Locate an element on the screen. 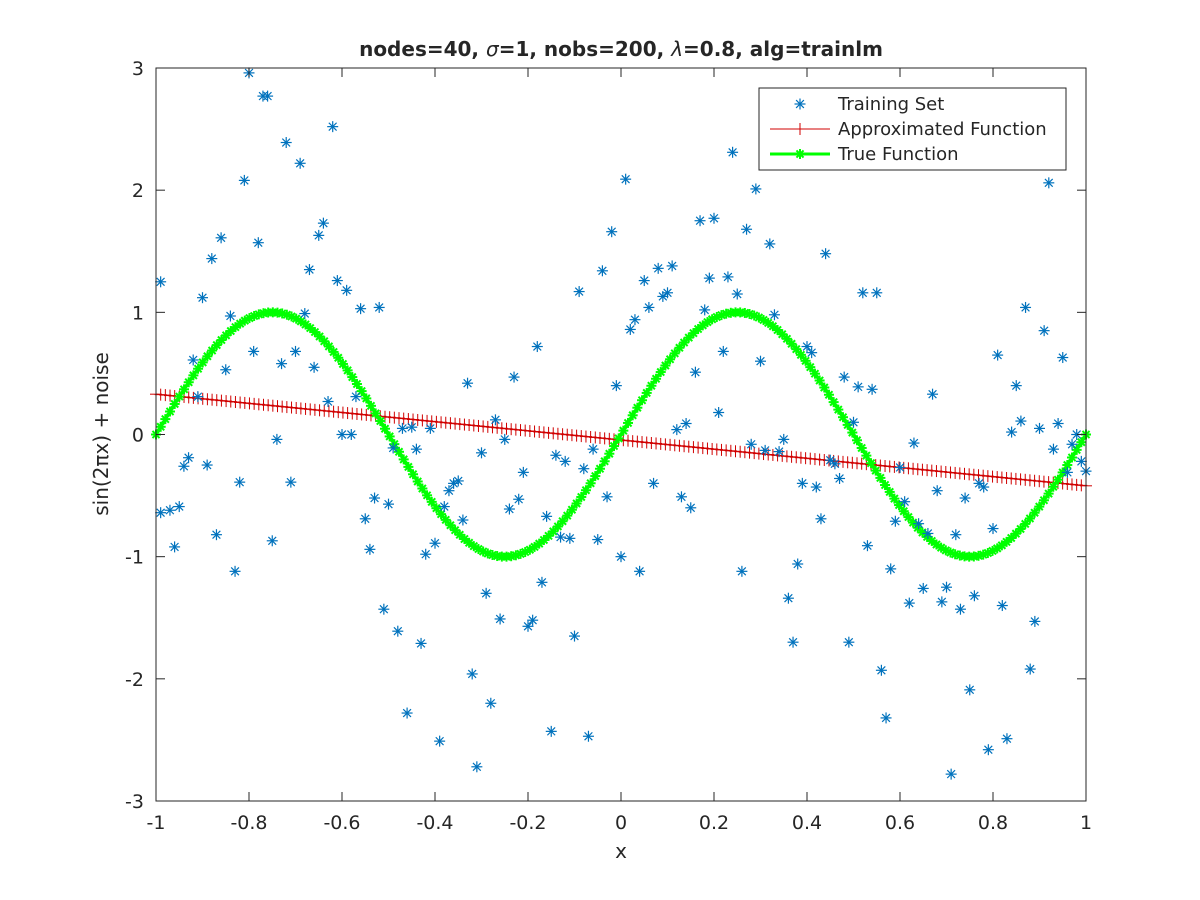  y-tick-label: -2 is located at coordinates (134, 680).